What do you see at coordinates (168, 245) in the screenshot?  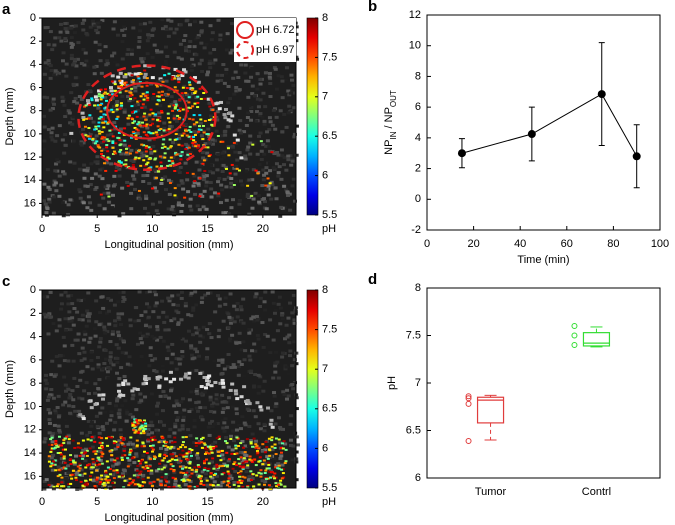 I see `x-axis-label: Longitudinal position (mm)` at bounding box center [168, 245].